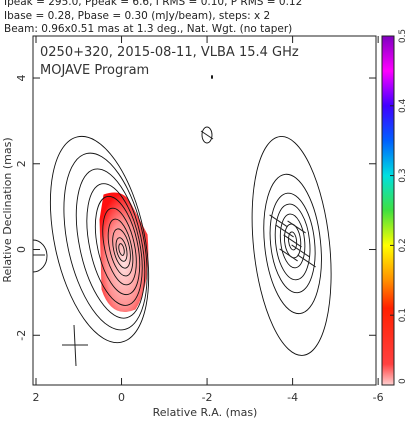  Describe the element at coordinates (21, 78) in the screenshot. I see `y-tick-label: 4` at that location.